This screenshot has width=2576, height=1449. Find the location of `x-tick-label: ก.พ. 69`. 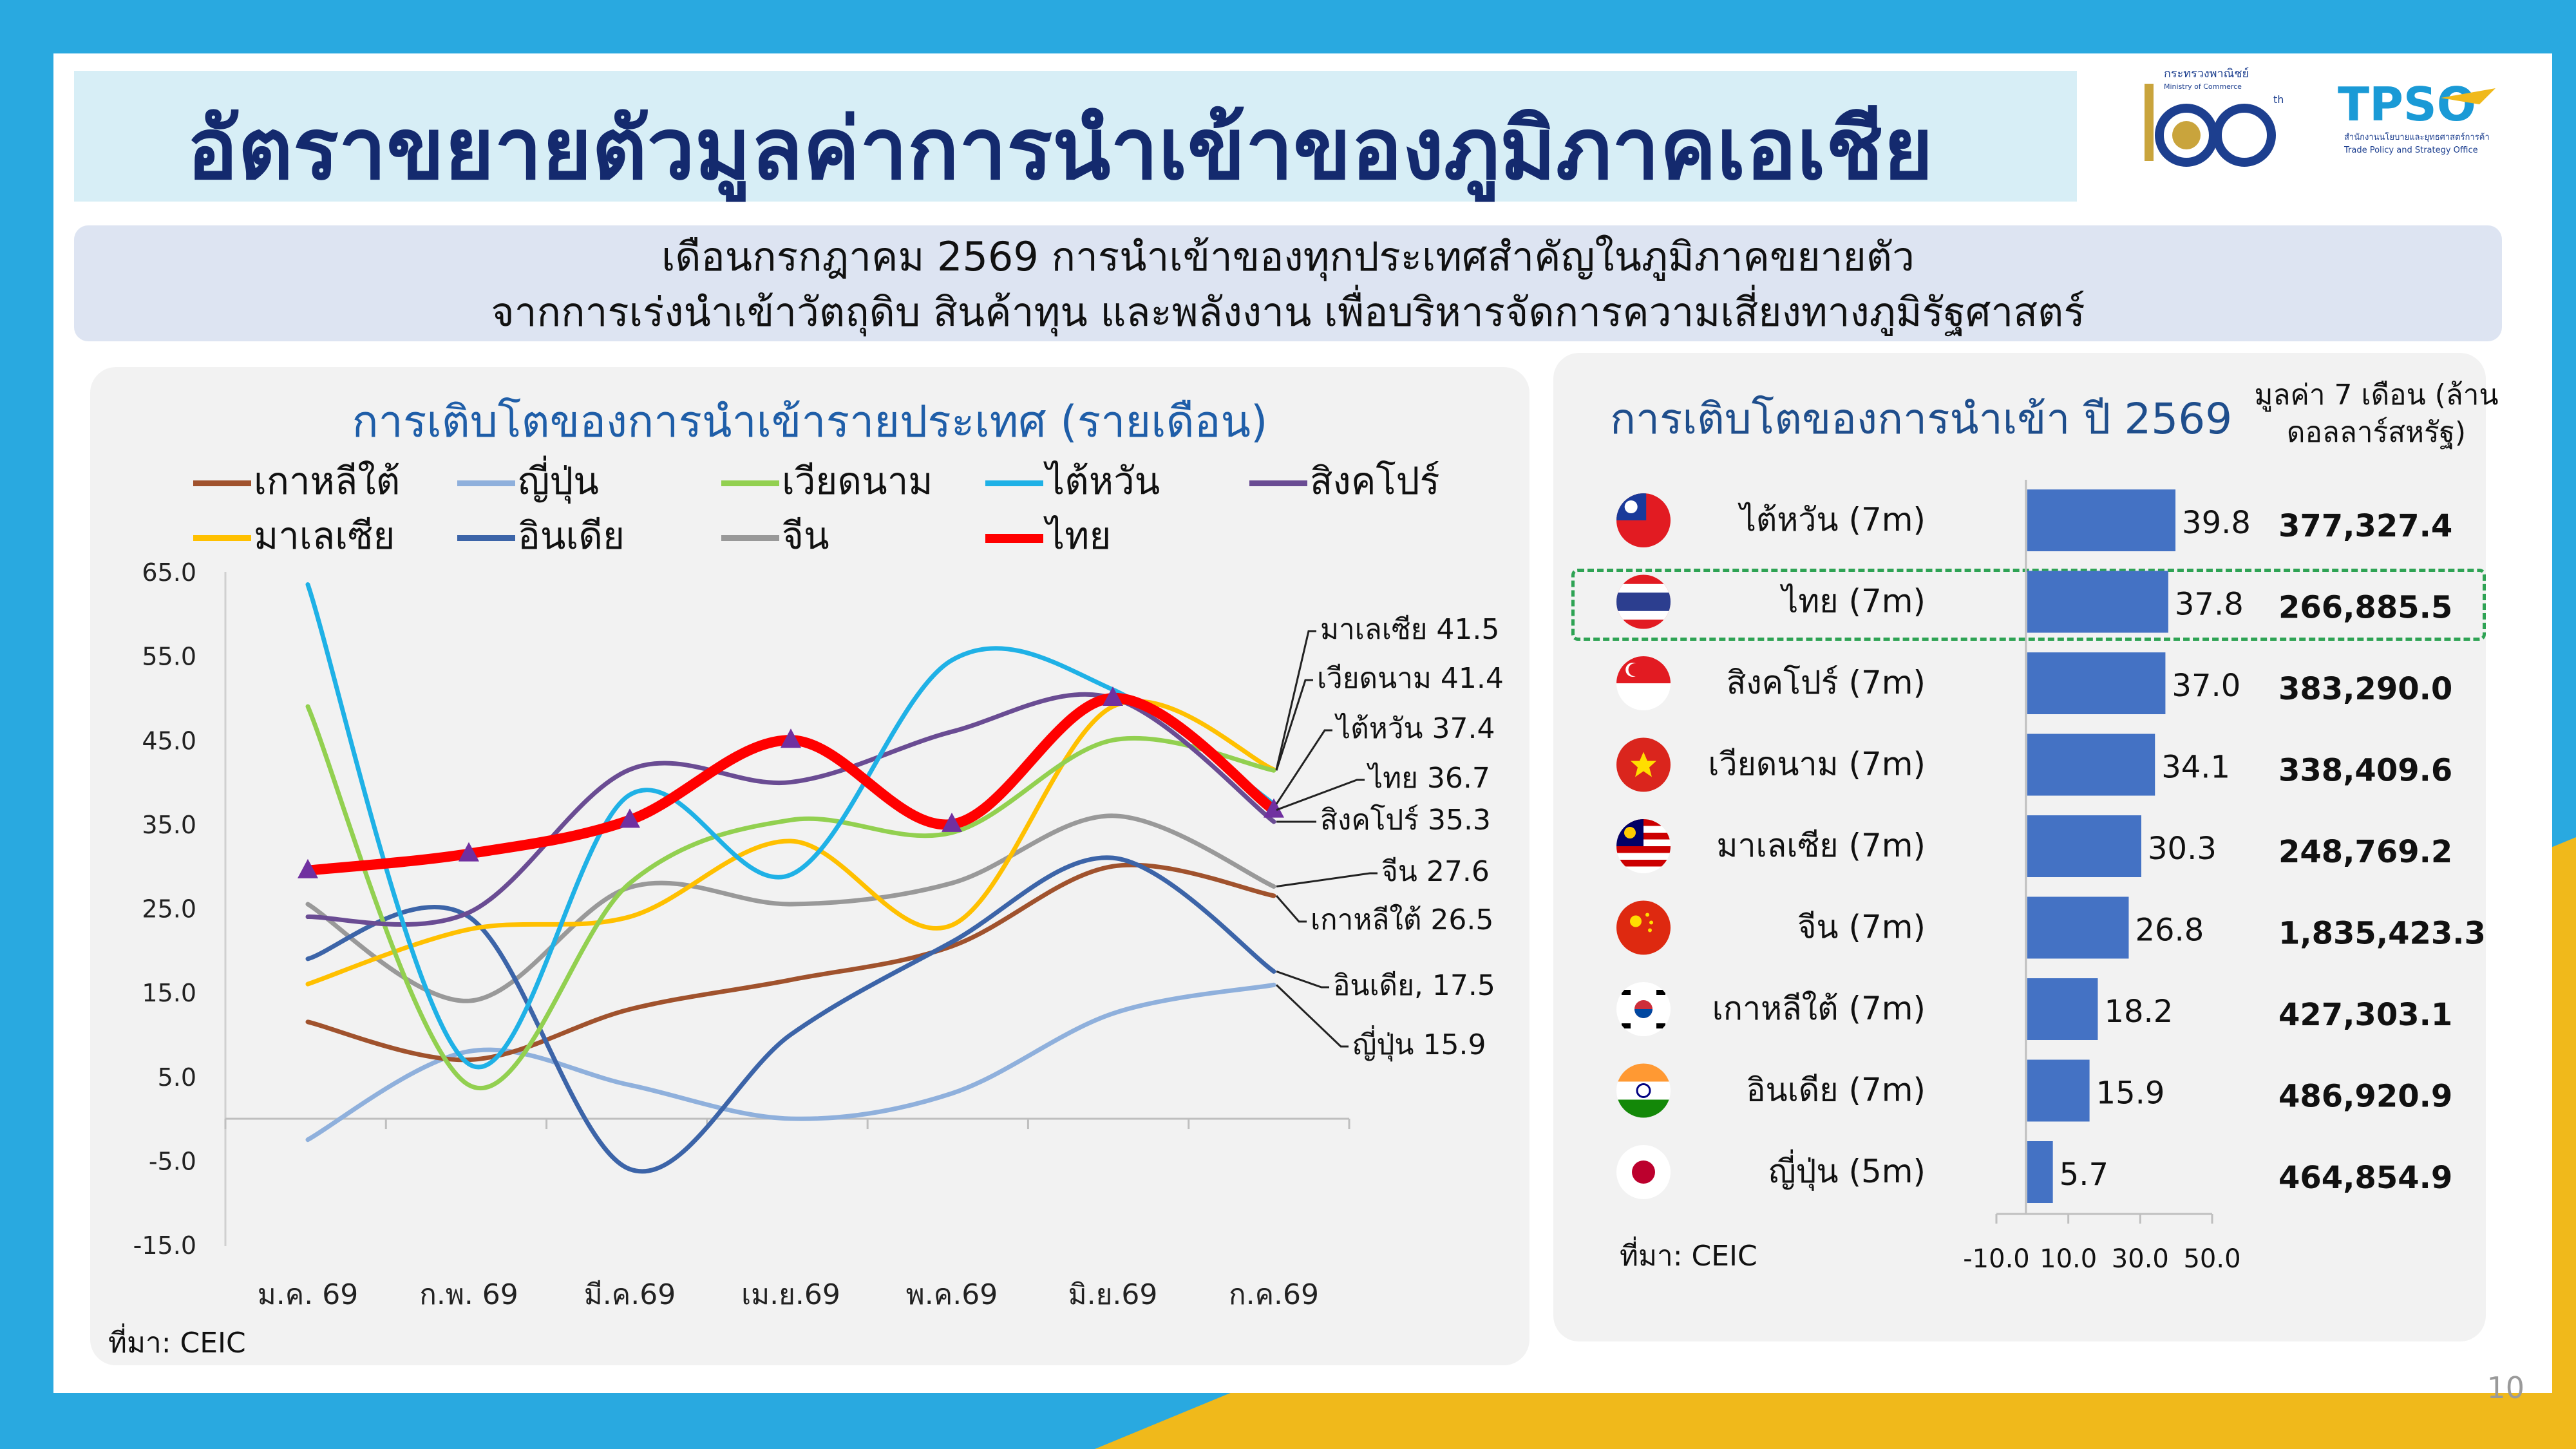

x-tick-label: ก.พ. 69 is located at coordinates (468, 1294).